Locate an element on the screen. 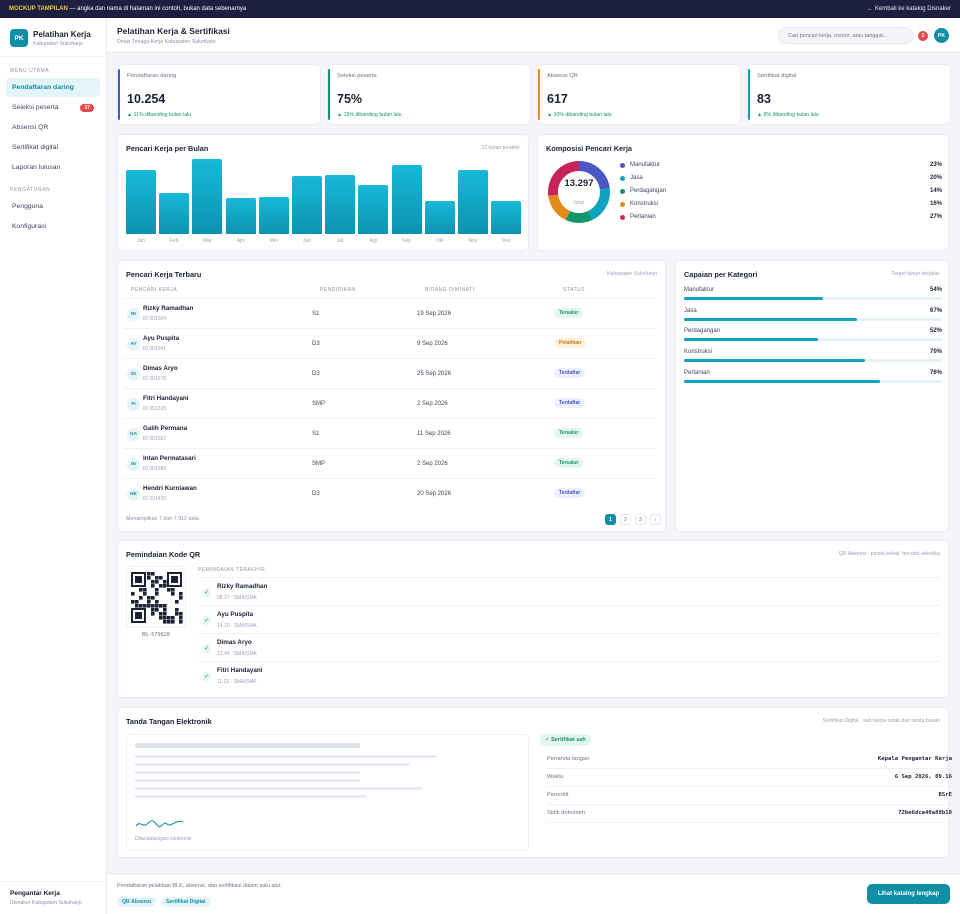 This screenshot has width=960, height=914. stat-delta: ▲ 10% dibanding bulan lalu is located at coordinates (579, 115).